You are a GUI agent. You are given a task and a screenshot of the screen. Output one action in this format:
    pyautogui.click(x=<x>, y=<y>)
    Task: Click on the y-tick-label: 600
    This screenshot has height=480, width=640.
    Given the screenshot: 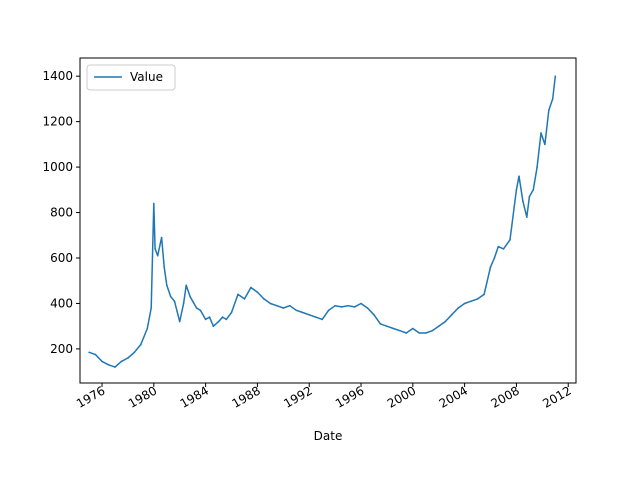 What is the action you would take?
    pyautogui.click(x=61, y=258)
    